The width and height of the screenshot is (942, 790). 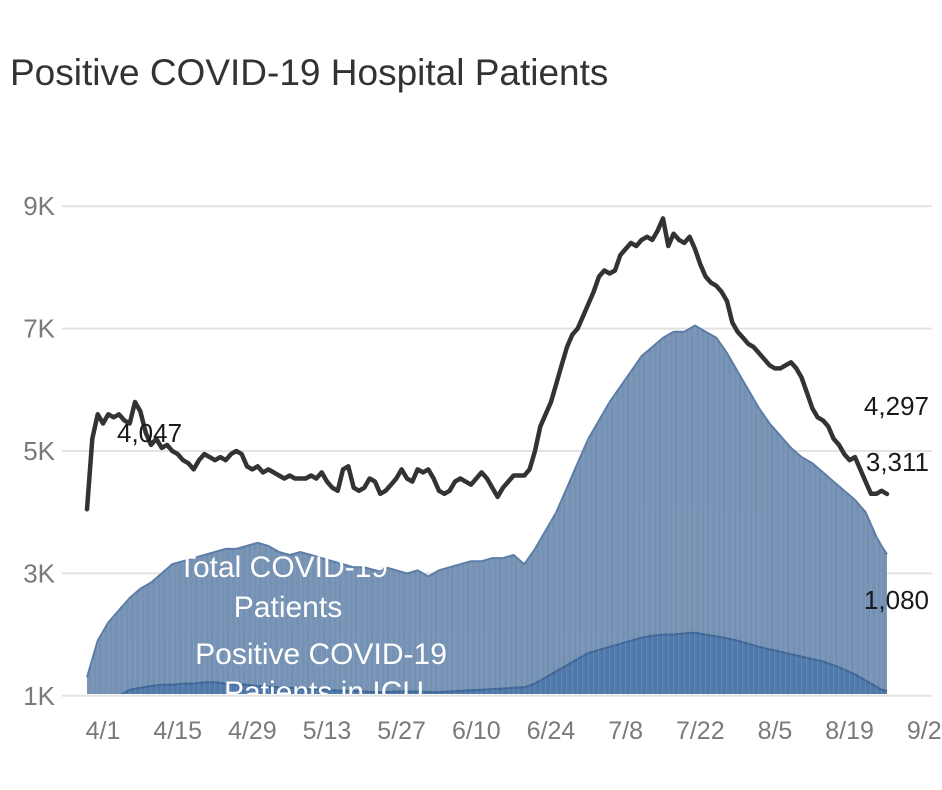 What do you see at coordinates (321, 654) in the screenshot?
I see `icu-patients-label: Positive COVID-19` at bounding box center [321, 654].